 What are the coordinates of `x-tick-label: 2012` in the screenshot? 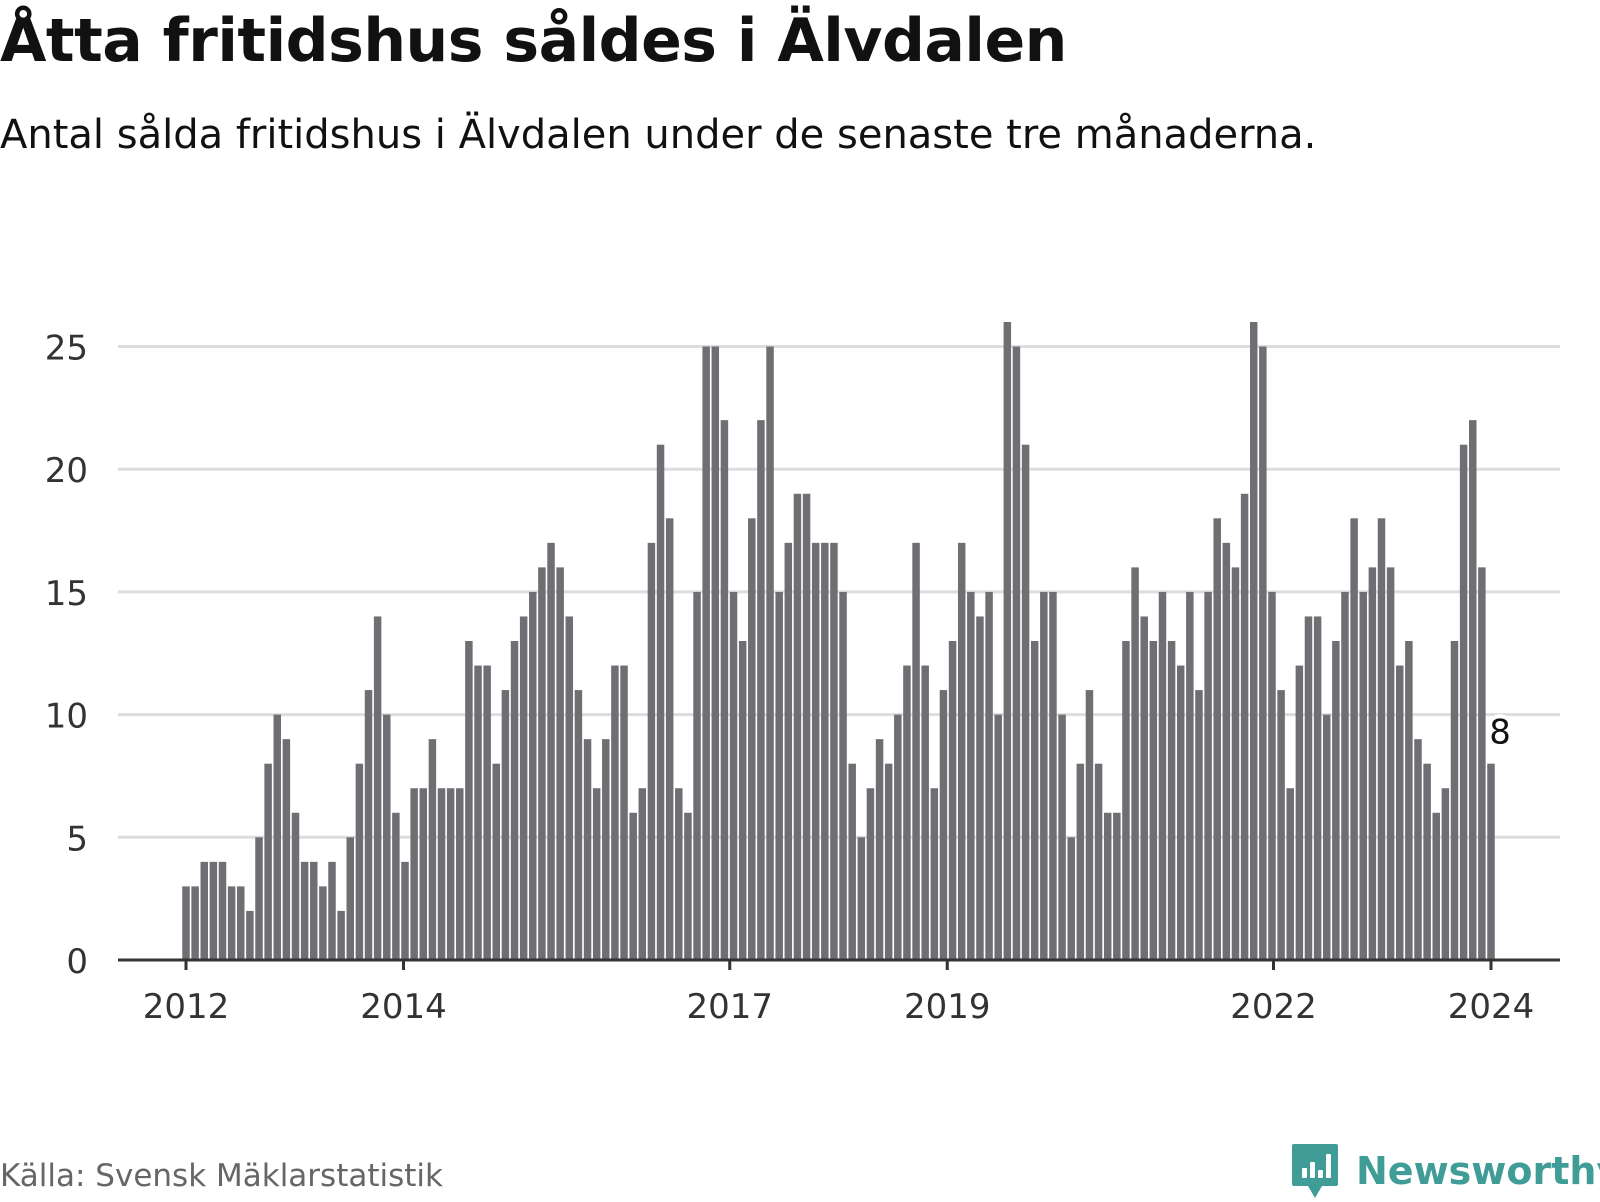 It's located at (186, 1007).